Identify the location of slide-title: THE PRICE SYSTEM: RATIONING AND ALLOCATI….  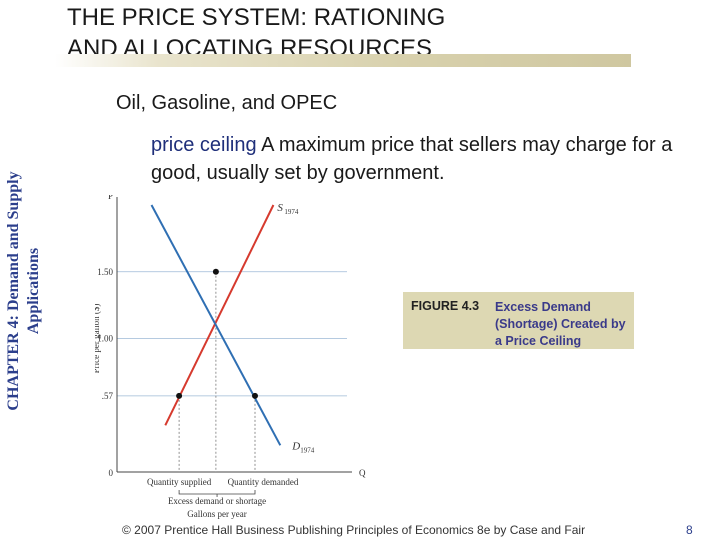
(327, 33).